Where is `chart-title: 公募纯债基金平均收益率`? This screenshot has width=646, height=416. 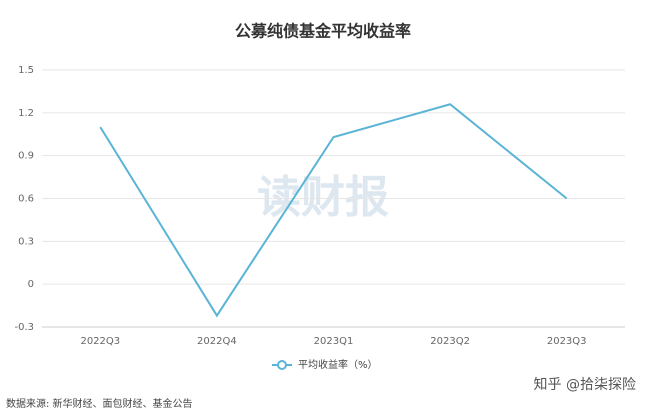 chart-title: 公募纯债基金平均收益率 is located at coordinates (323, 31).